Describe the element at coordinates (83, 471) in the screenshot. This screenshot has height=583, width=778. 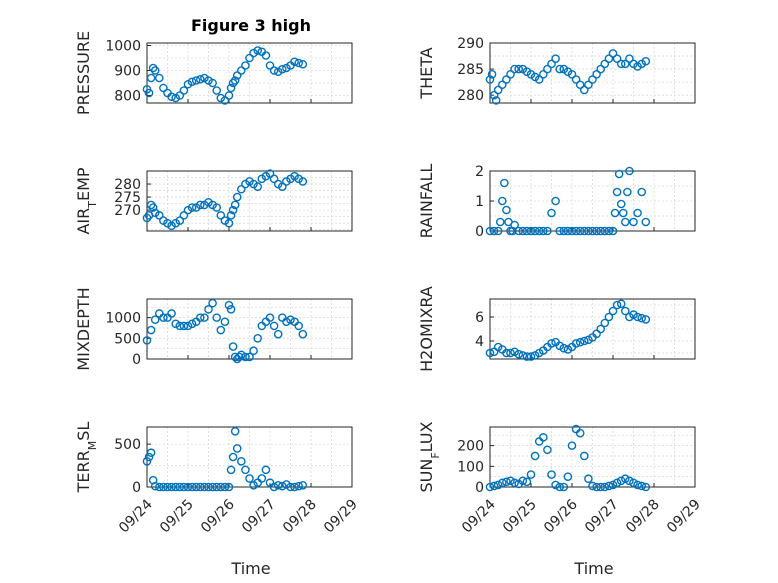
I see `y-axis-label-main: TERR` at that location.